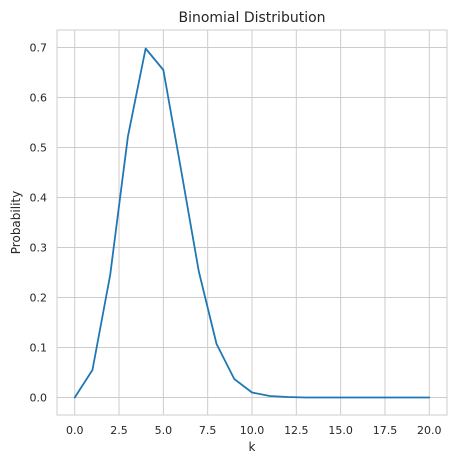 The height and width of the screenshot is (464, 454). I want to click on y-tick-label: 0.0, so click(39, 398).